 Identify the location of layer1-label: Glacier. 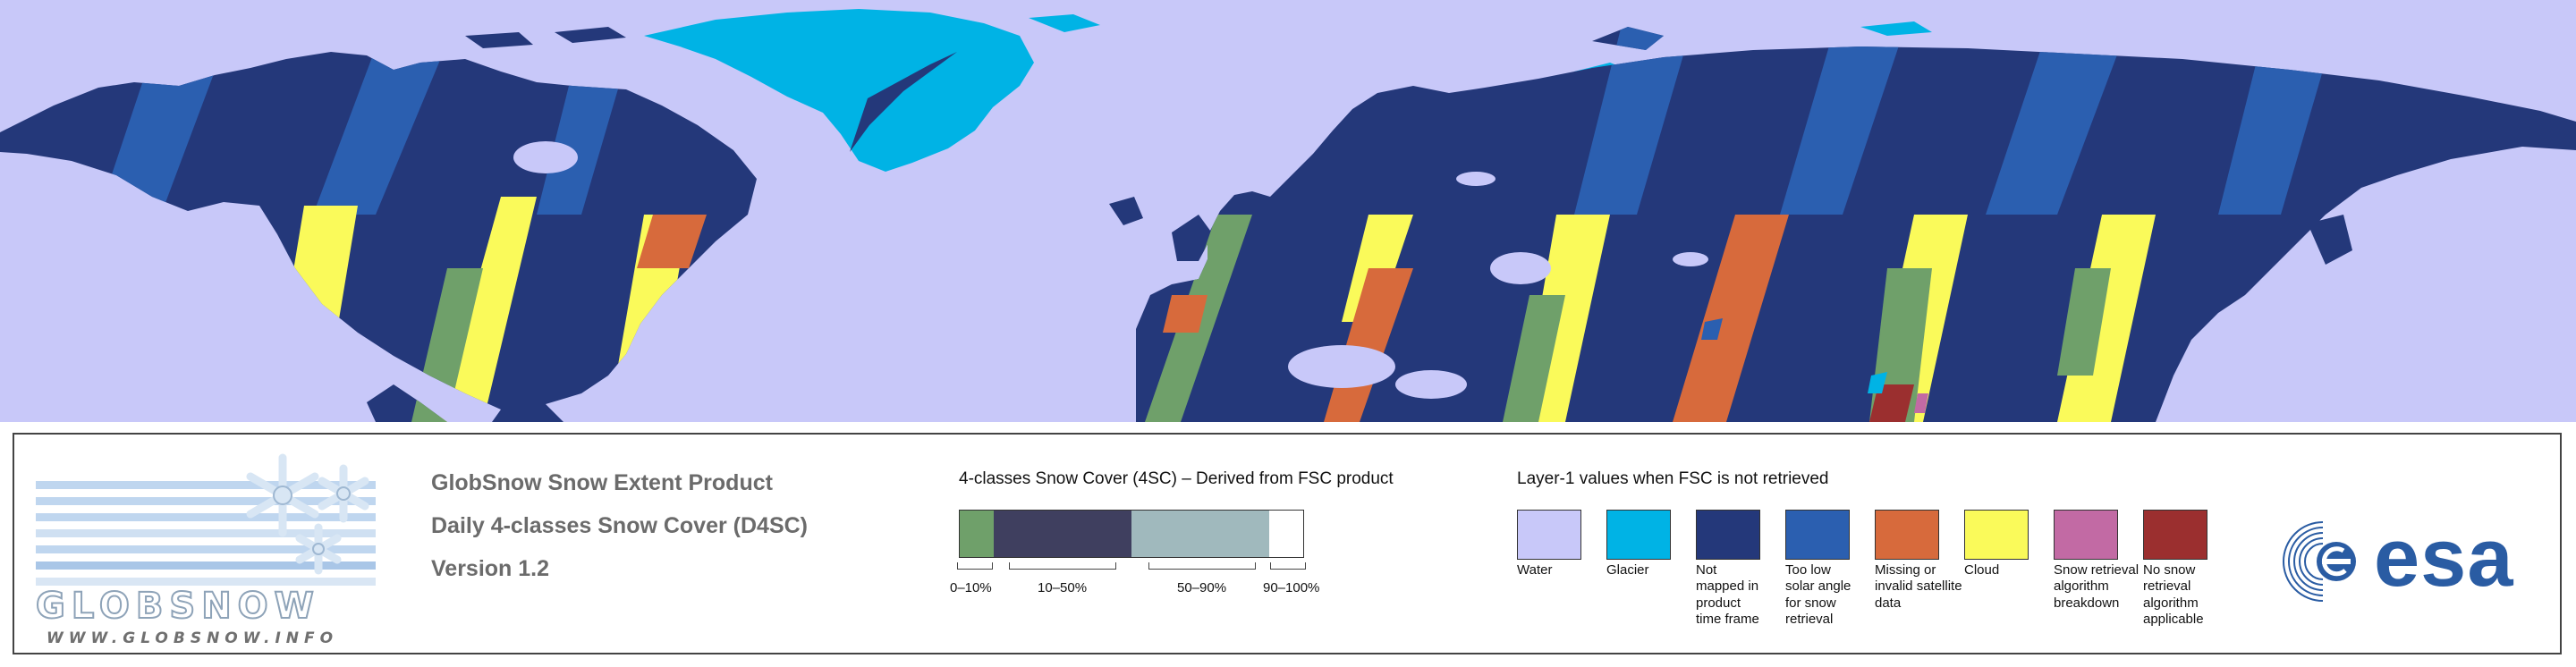
(1627, 570).